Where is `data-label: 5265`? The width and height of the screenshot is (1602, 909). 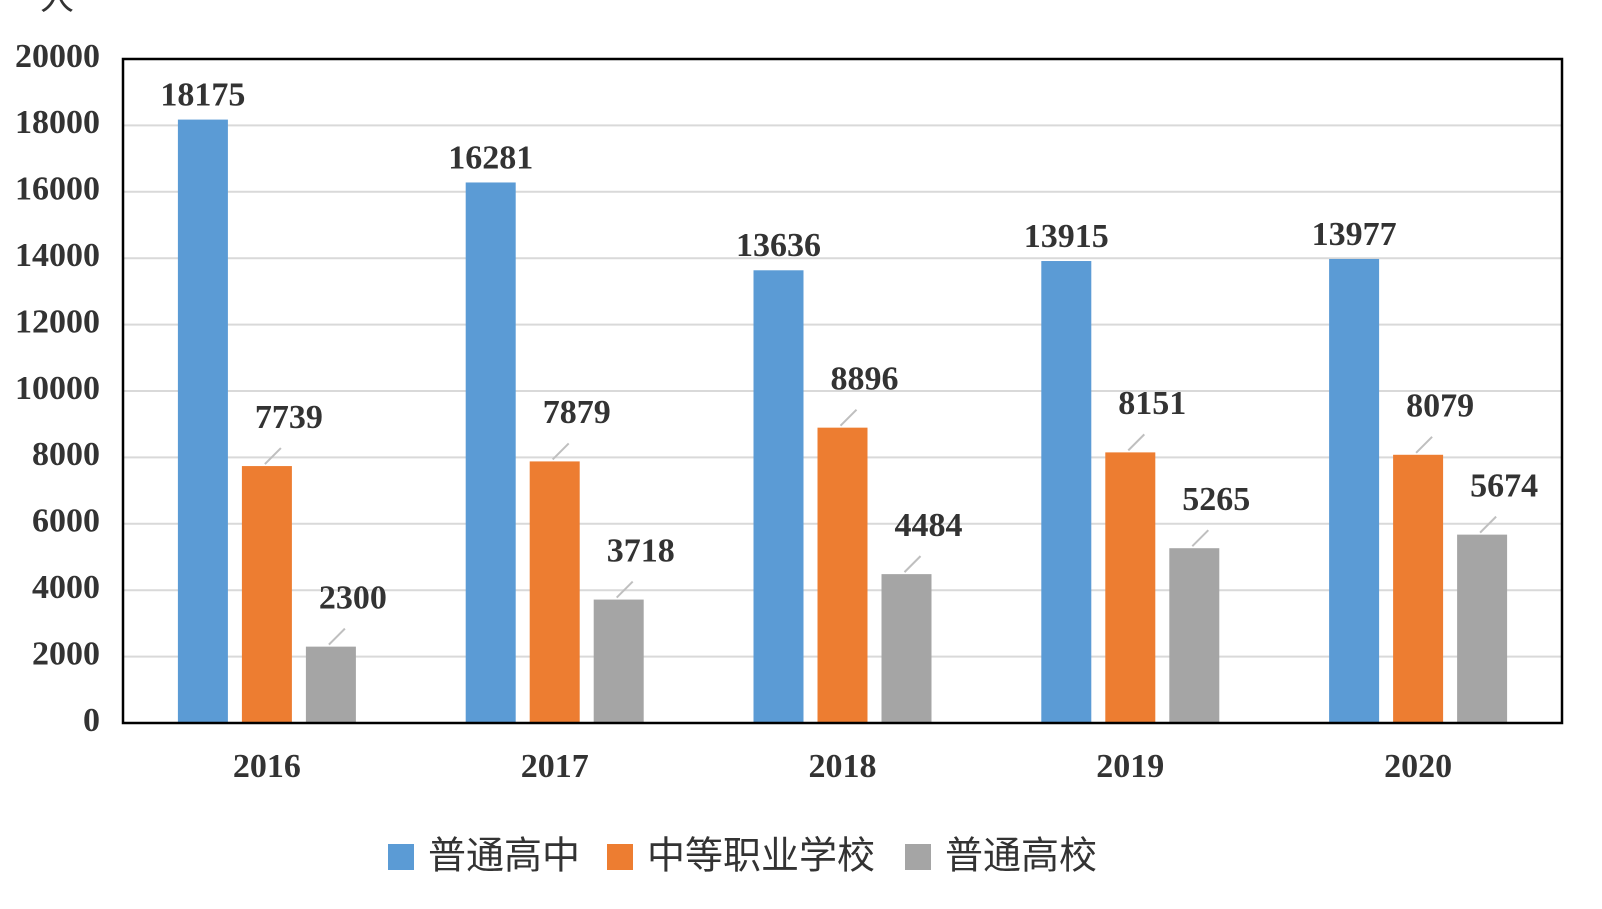 data-label: 5265 is located at coordinates (1216, 499).